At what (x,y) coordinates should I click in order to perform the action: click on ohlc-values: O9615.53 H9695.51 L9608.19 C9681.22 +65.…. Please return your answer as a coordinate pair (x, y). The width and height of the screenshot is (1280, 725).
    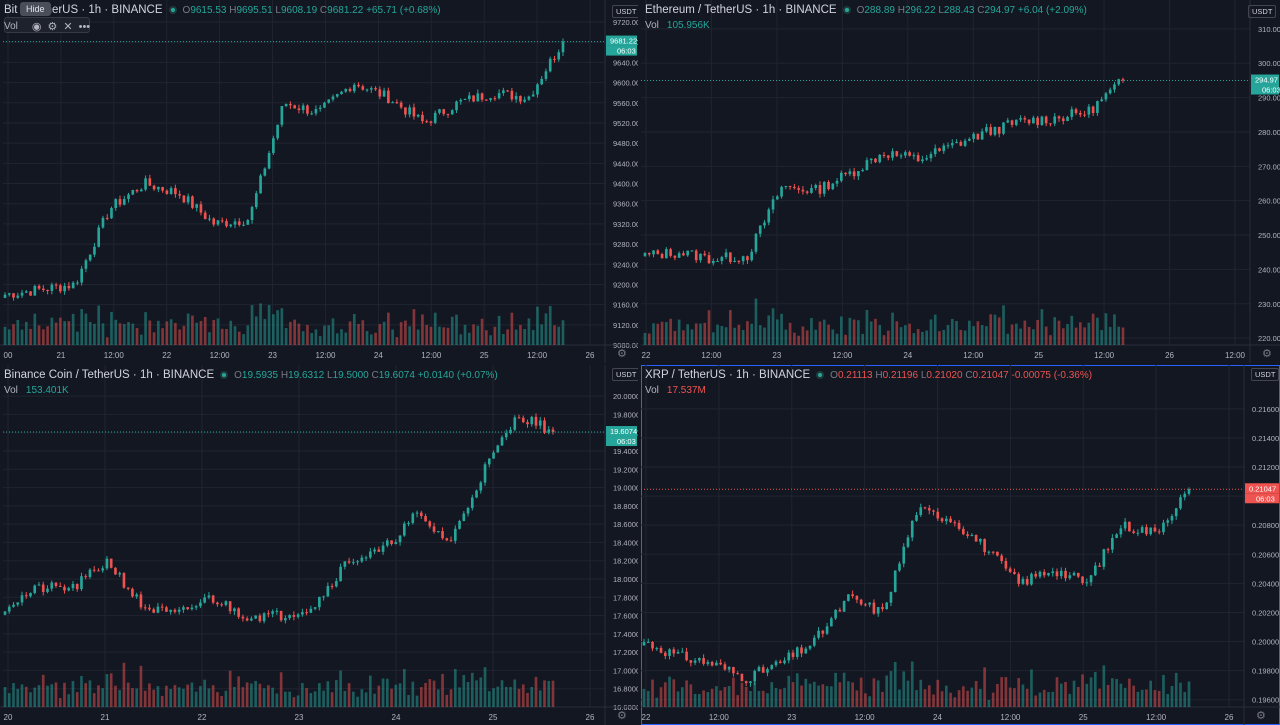
    Looking at the image, I should click on (311, 10).